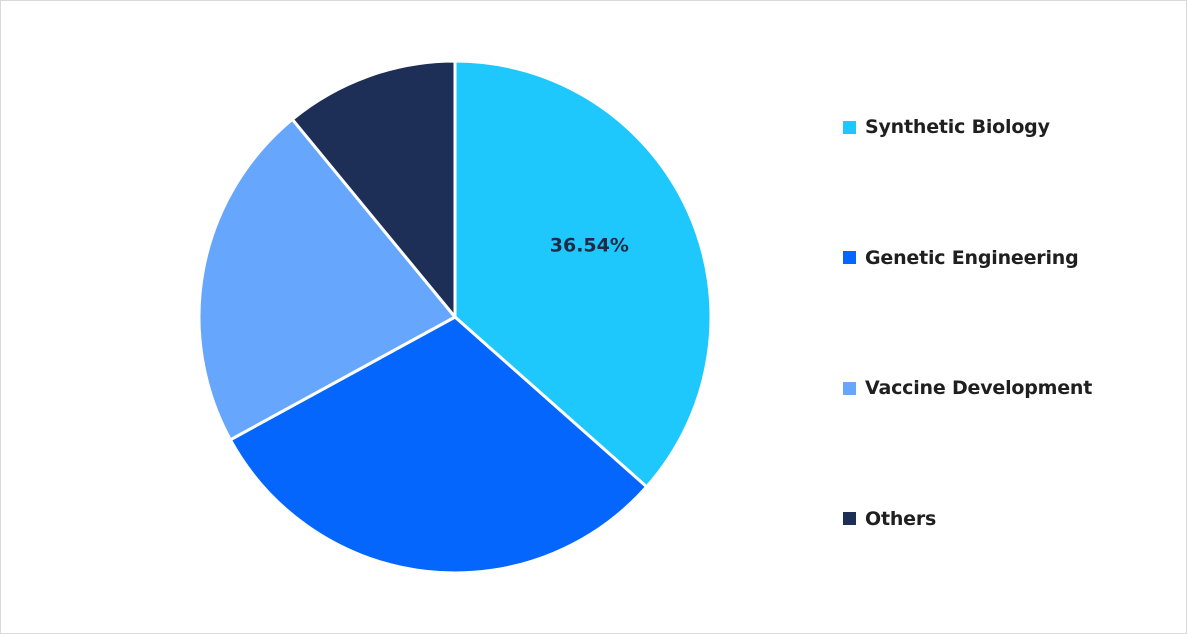 The image size is (1187, 634). I want to click on pie-slice-vaccine-development, so click(327, 279).